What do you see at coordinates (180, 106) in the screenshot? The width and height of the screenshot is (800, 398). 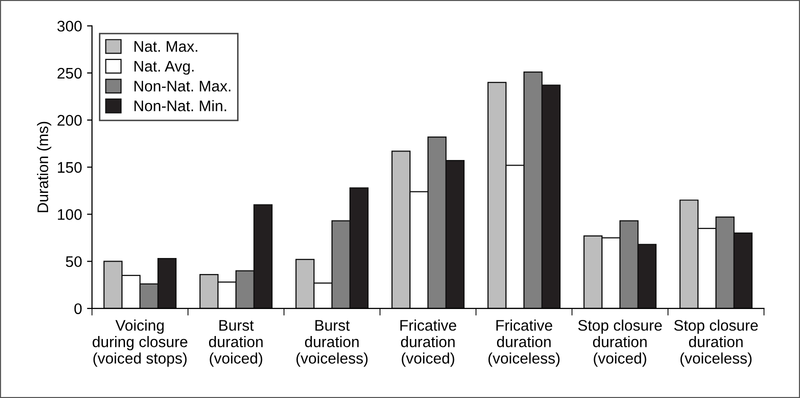 I see `legend-label: Non-Nat. Min.` at bounding box center [180, 106].